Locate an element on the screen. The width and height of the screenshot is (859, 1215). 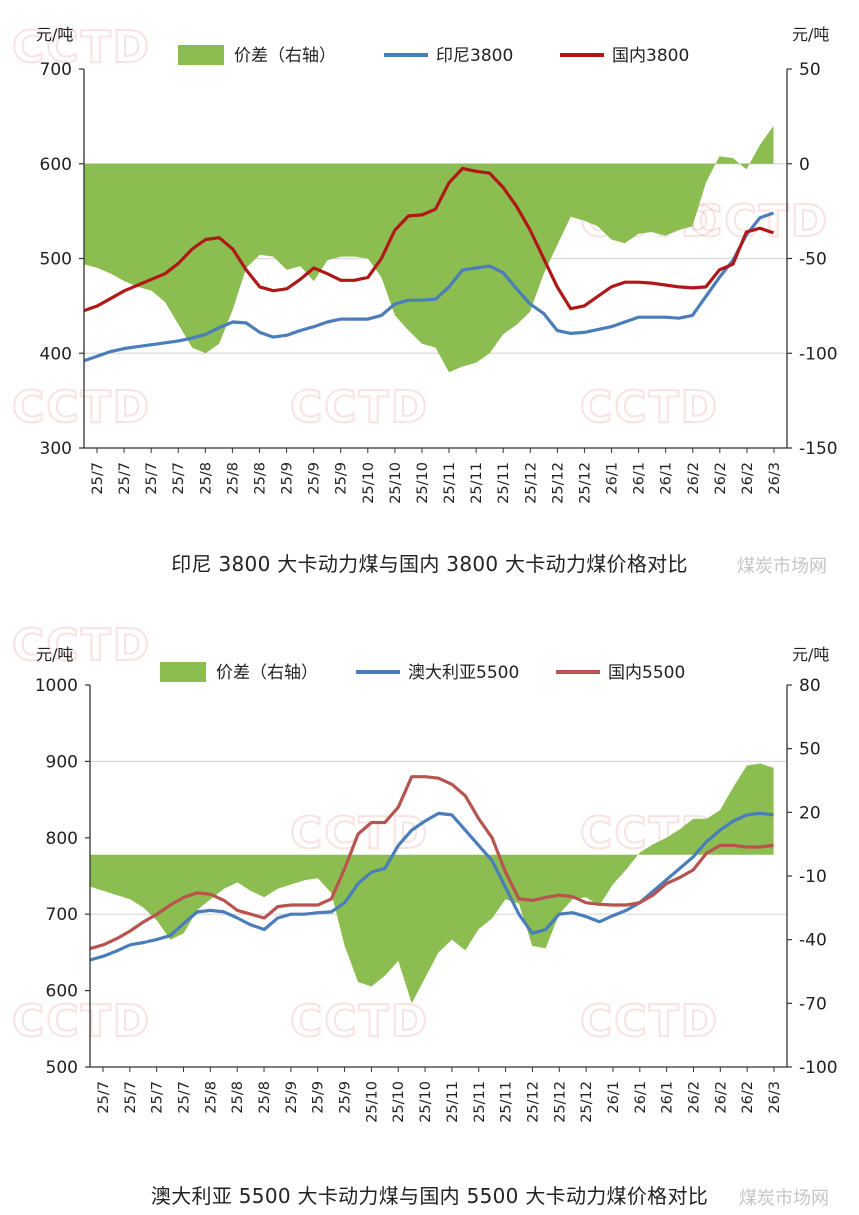
y-axis-unit-left: 元/吨 is located at coordinates (54, 654).